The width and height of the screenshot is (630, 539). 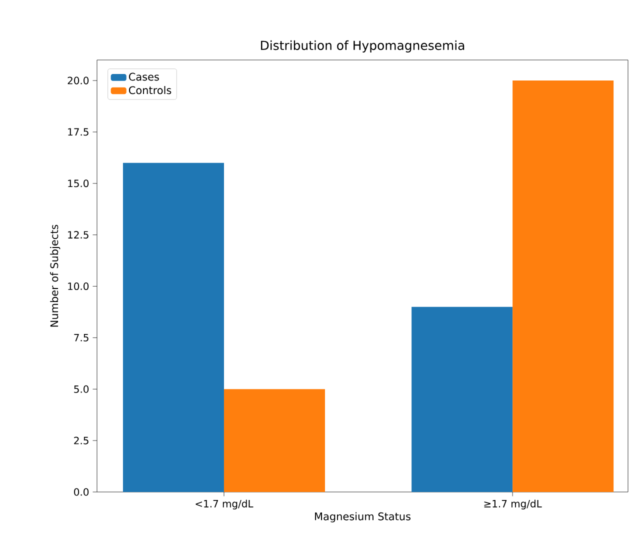 I want to click on x-tick-label: ≥1.7 mg/dL, so click(x=513, y=505).